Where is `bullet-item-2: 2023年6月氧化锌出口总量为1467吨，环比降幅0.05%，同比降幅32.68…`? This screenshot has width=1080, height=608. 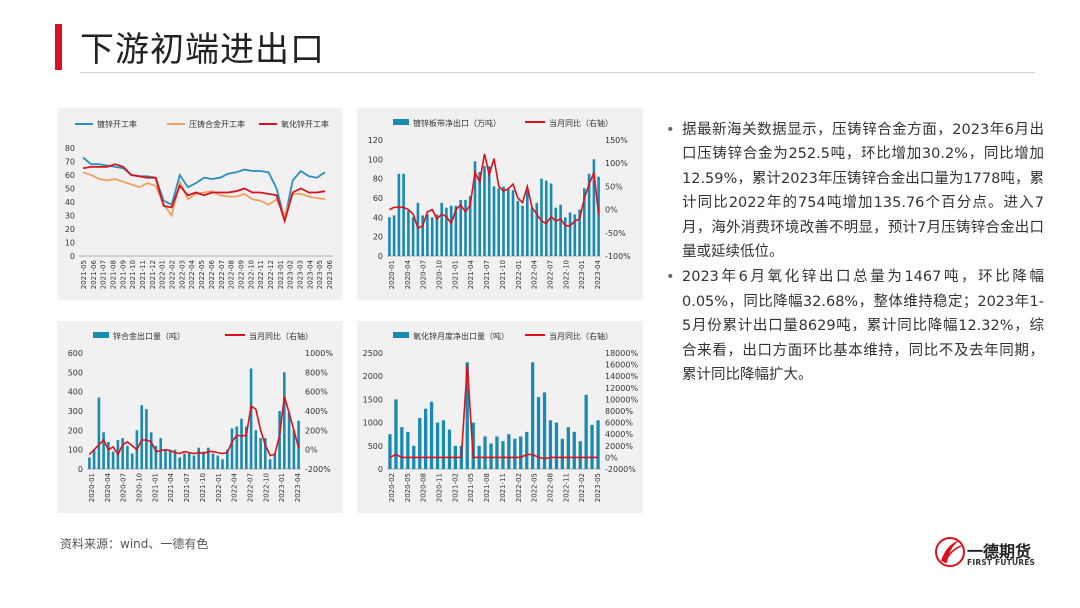
bullet-item-2: 2023年6月氧化锌出口总量为1467吨，环比降幅0.05%，同比降幅32.68… is located at coordinates (854, 326).